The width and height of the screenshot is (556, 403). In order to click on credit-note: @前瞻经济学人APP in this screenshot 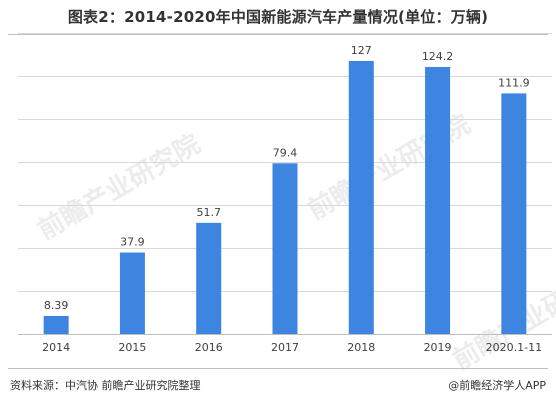, I will do `click(497, 385)`.